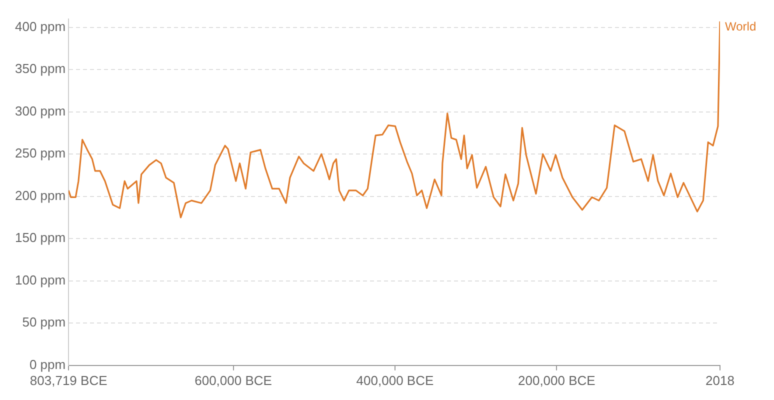 The width and height of the screenshot is (774, 400). I want to click on x-tick-label: 2018, so click(720, 380).